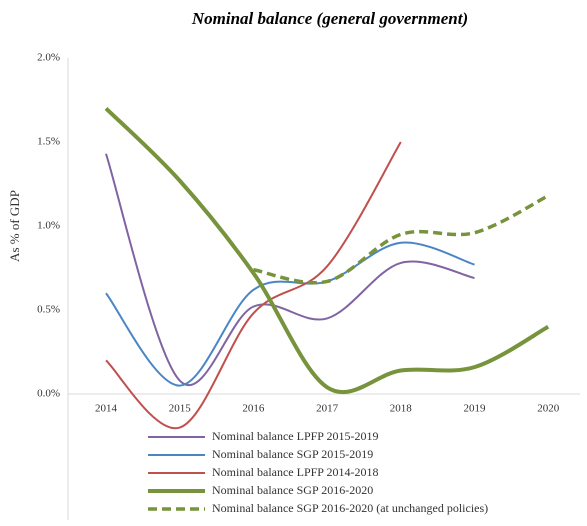 This screenshot has width=587, height=526. Describe the element at coordinates (475, 409) in the screenshot. I see `x-tick-label: 2019` at that location.